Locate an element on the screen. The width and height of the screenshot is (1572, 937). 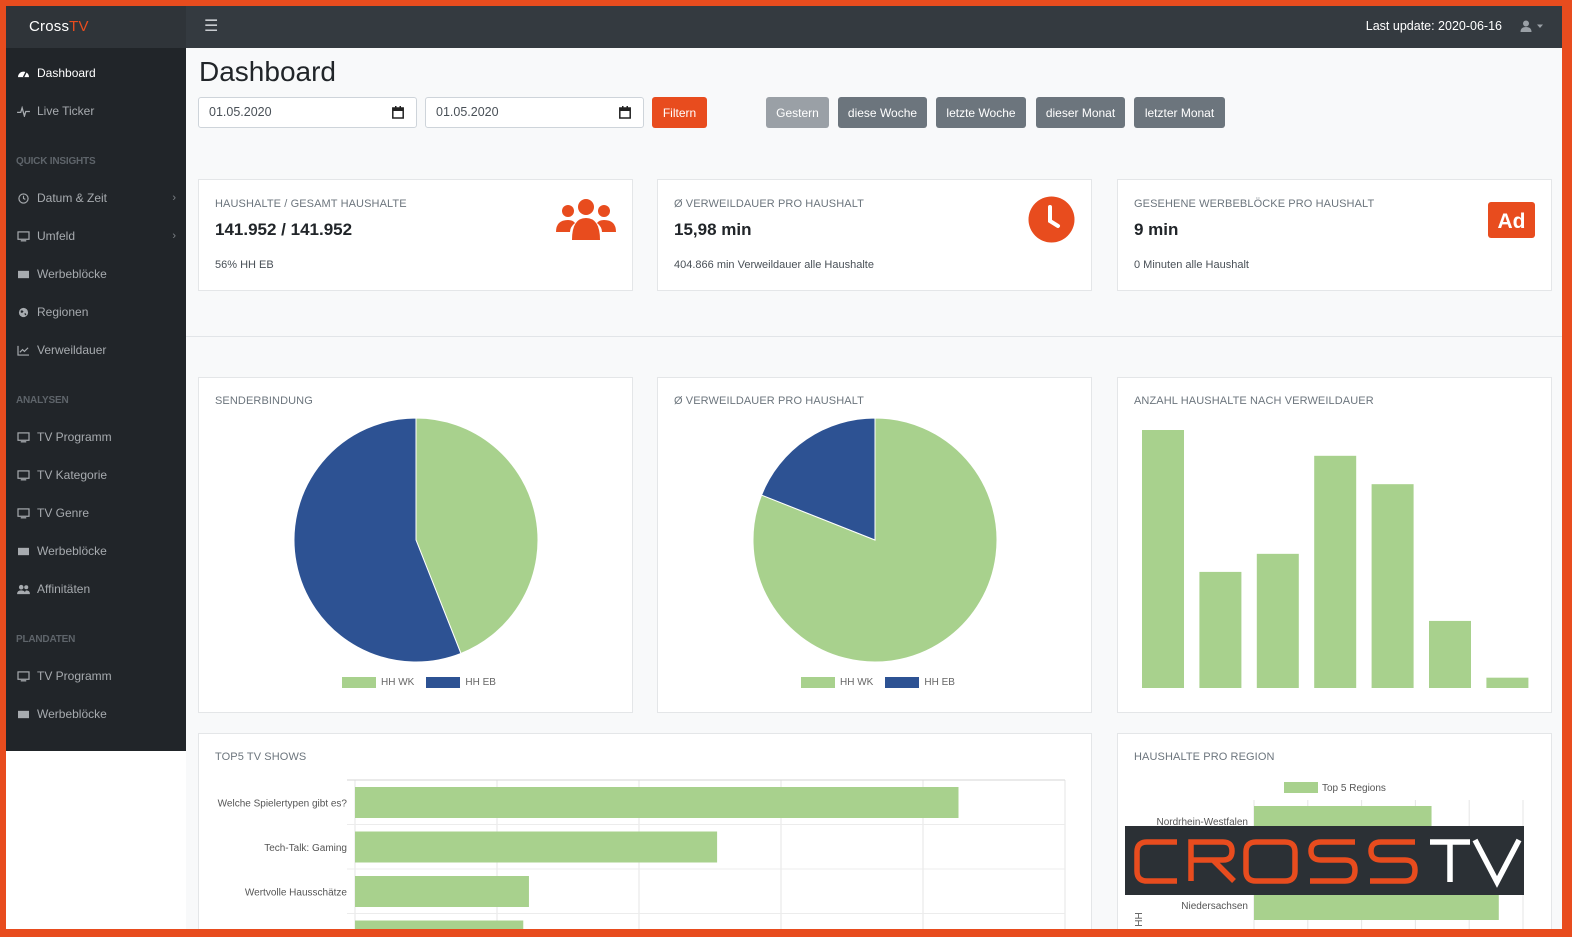
caret-down-icon is located at coordinates (1540, 26).